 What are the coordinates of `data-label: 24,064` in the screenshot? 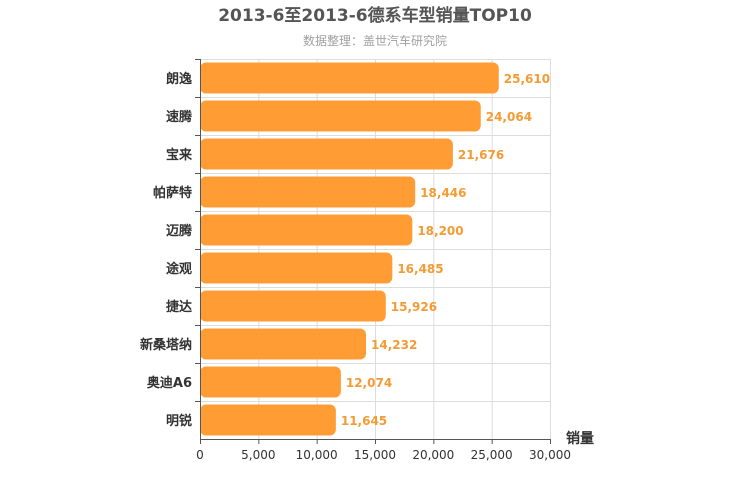 It's located at (509, 117).